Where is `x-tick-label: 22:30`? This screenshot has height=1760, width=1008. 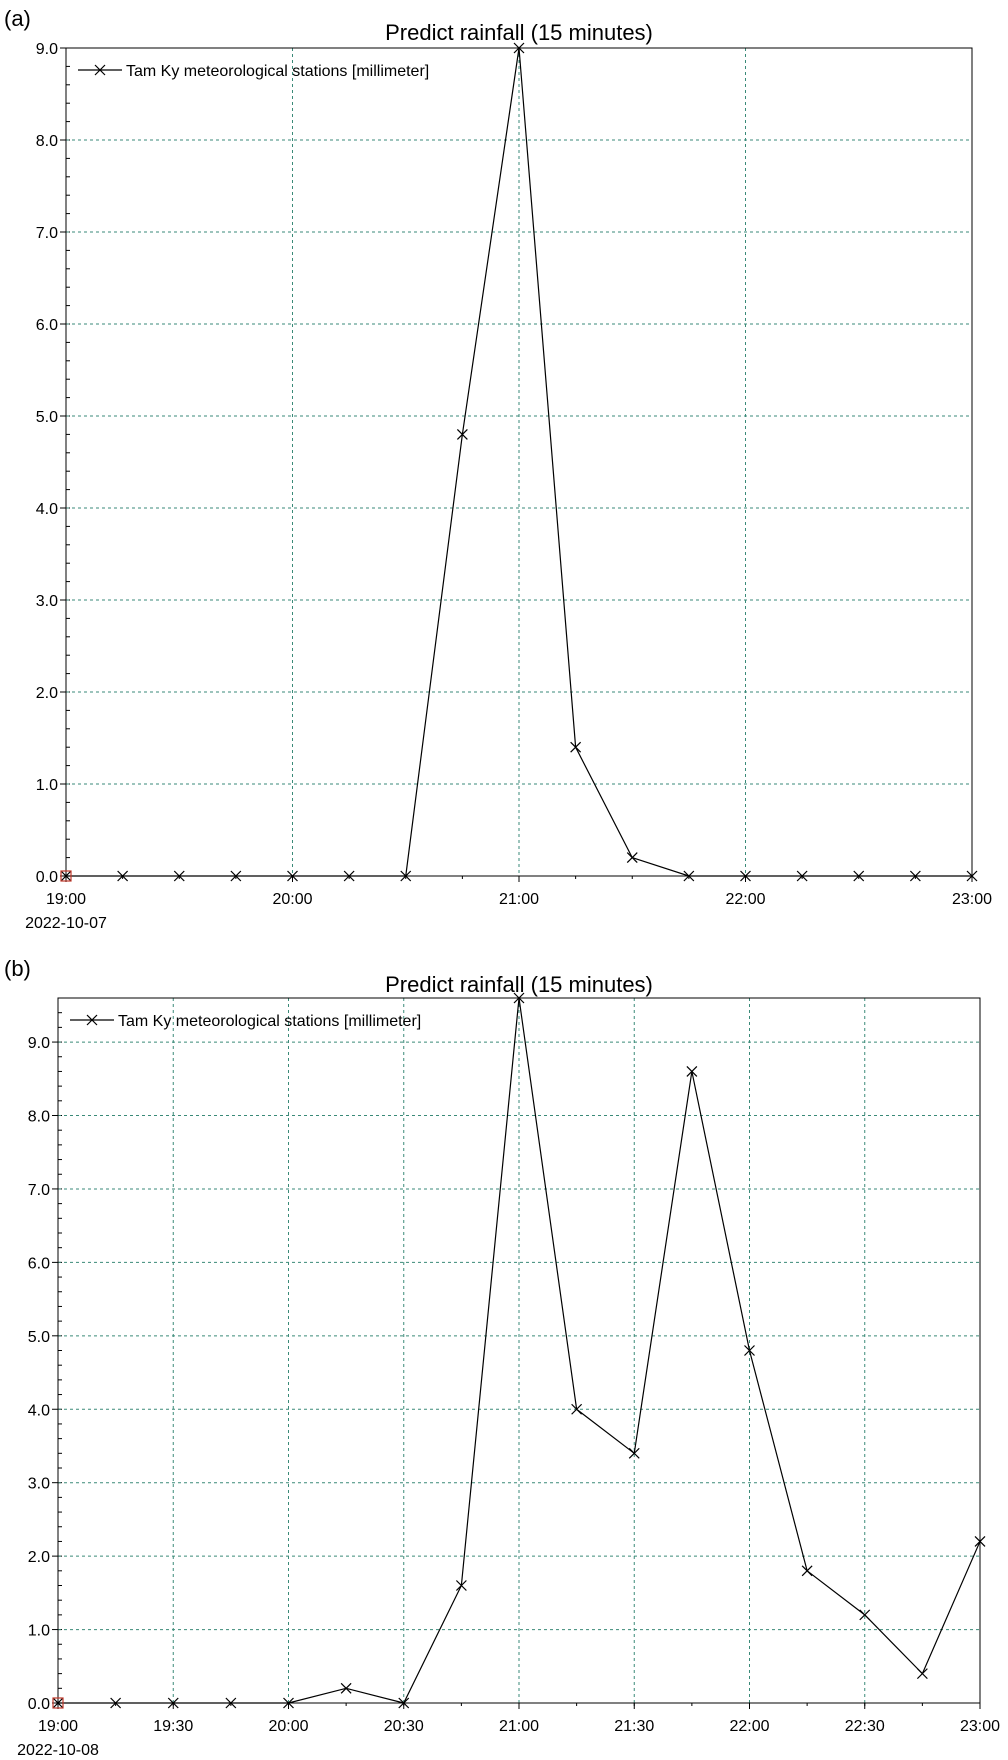 x-tick-label: 22:30 is located at coordinates (865, 1726).